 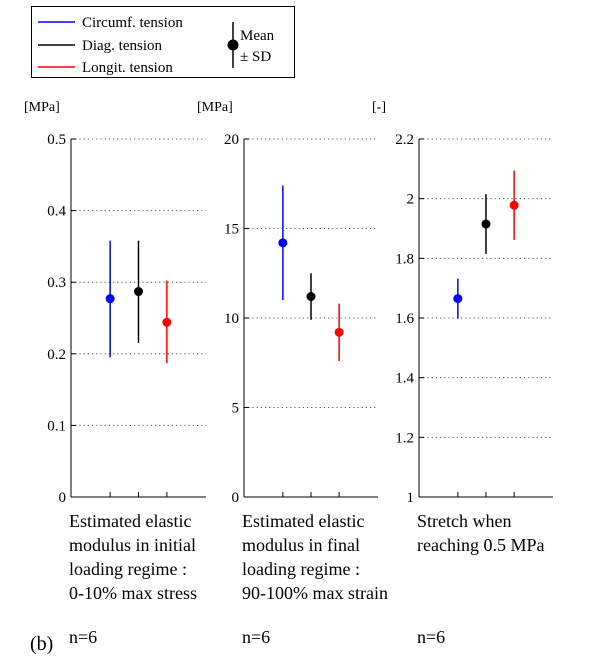 I want to click on legend-box, so click(x=163, y=42).